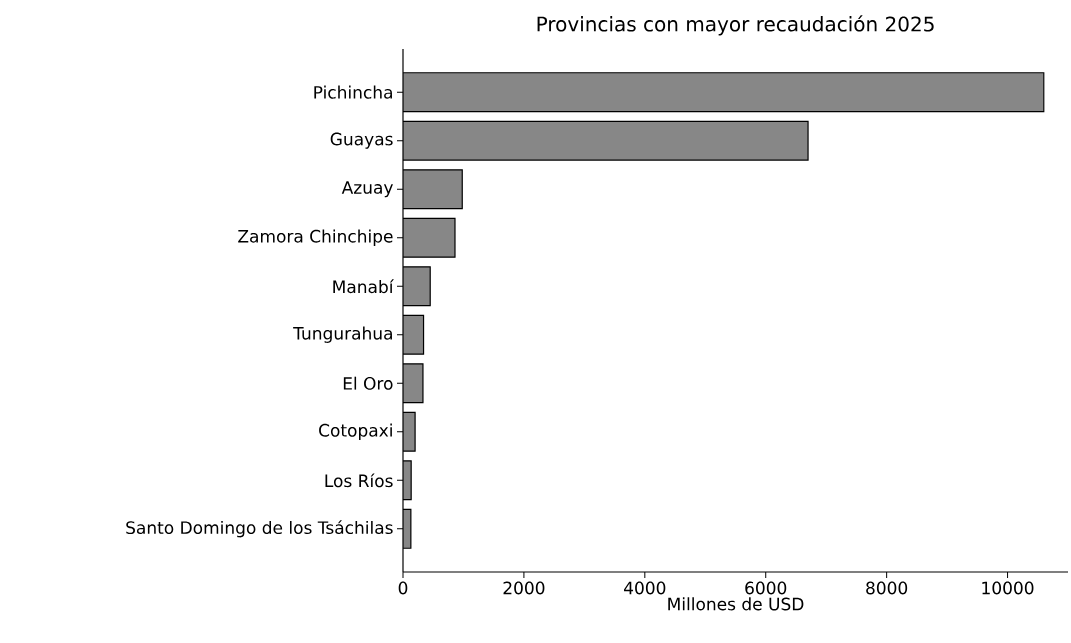 This screenshot has height=643, width=1071. I want to click on y-tick-label: Guayas, so click(361, 140).